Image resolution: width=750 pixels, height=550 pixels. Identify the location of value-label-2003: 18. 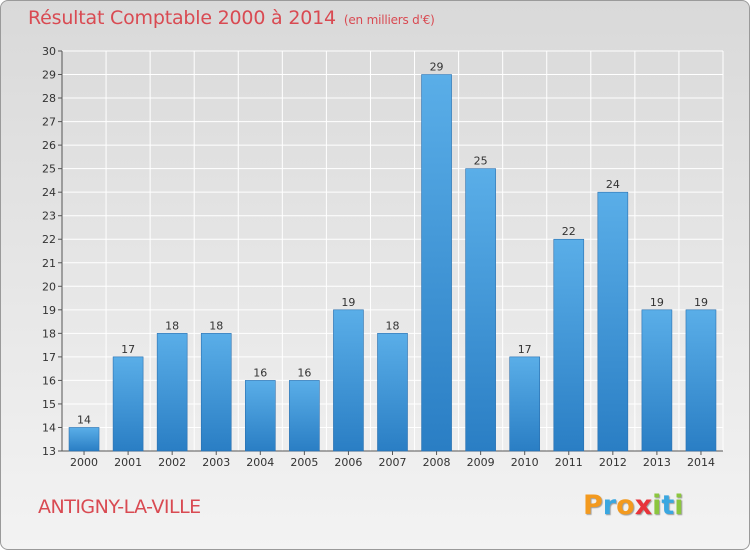
(216, 325).